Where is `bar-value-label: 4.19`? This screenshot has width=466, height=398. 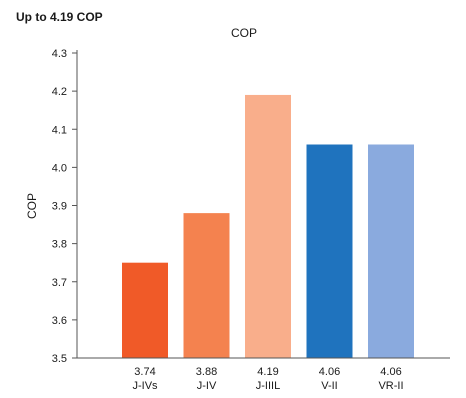 bar-value-label: 4.19 is located at coordinates (267, 372).